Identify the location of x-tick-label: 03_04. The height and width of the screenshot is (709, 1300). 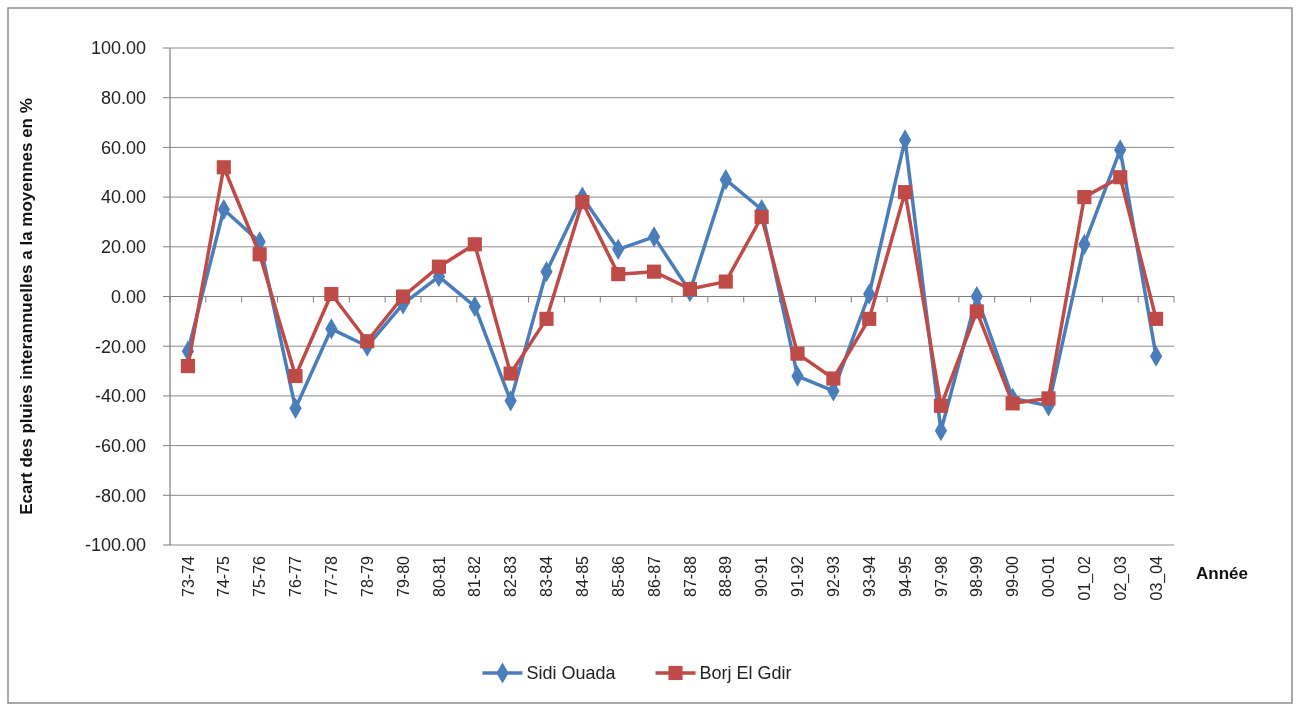
(1156, 578).